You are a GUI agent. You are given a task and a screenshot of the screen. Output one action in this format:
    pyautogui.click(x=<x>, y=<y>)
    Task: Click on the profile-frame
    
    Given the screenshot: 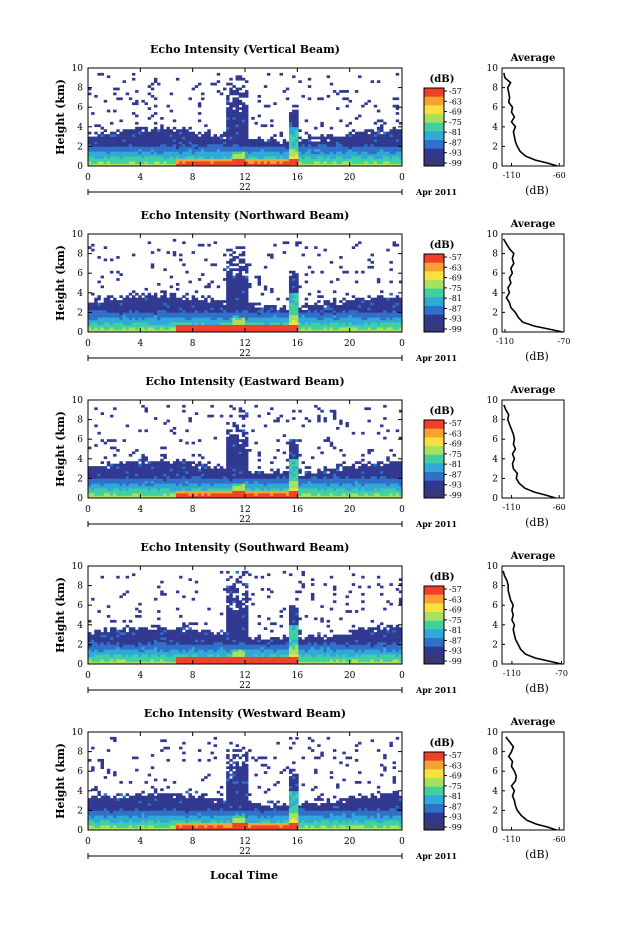 What is the action you would take?
    pyautogui.click(x=533, y=117)
    